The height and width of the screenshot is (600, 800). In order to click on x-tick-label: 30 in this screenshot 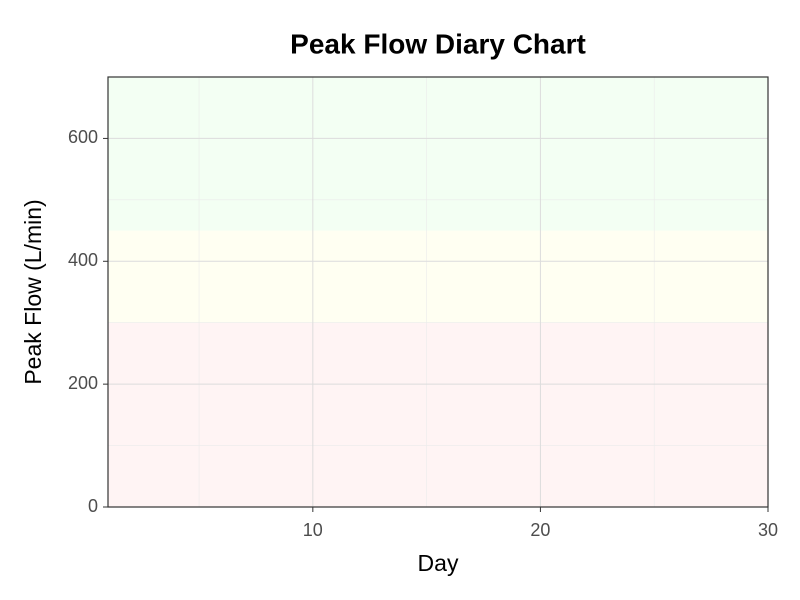, I will do `click(768, 530)`.